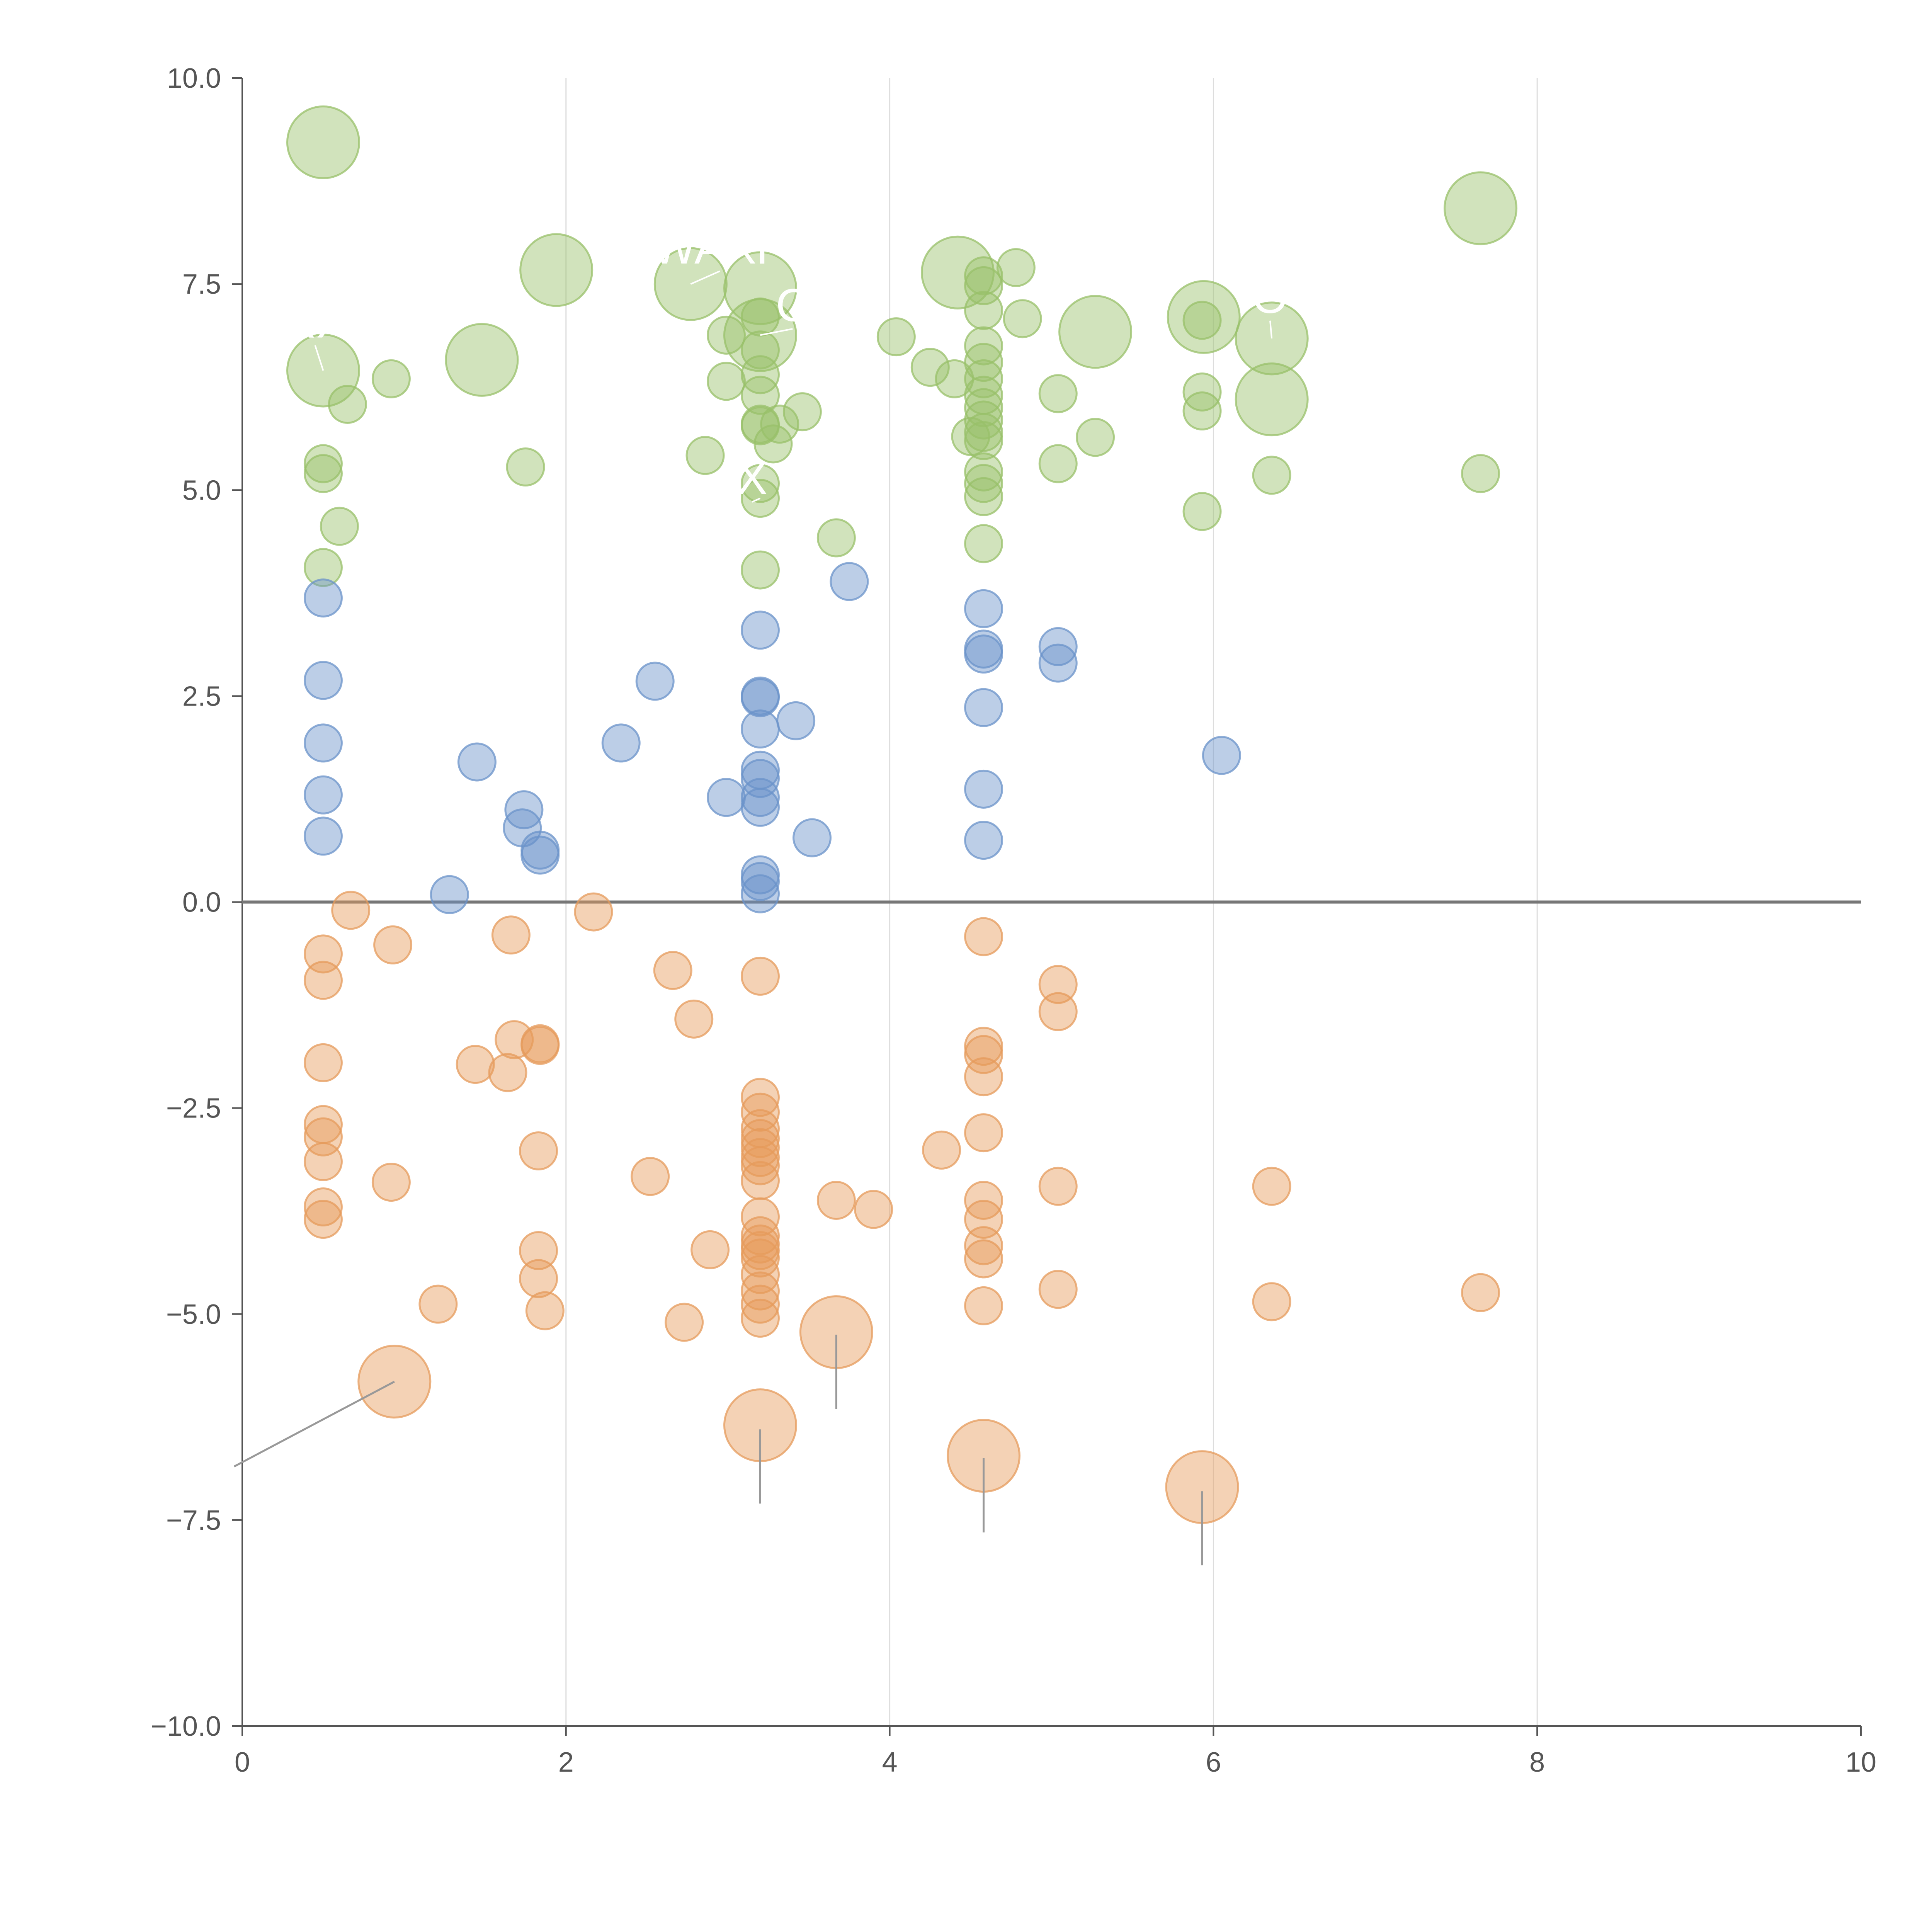  Describe the element at coordinates (1537, 1763) in the screenshot. I see `x-tick-label: 8` at that location.